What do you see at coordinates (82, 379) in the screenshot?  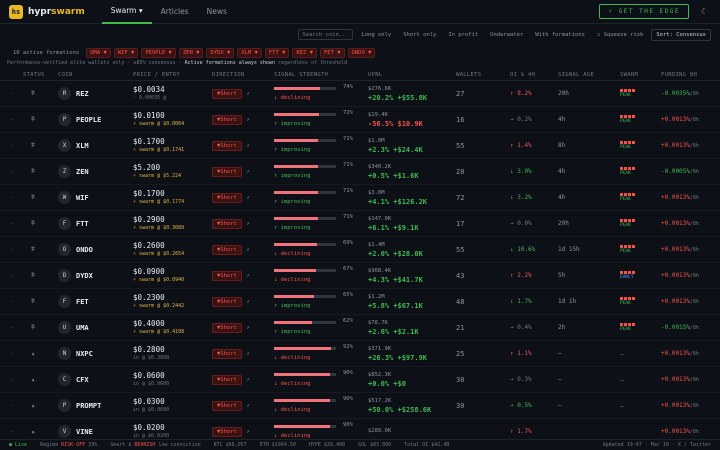 I see `coin-name: CFX` at bounding box center [82, 379].